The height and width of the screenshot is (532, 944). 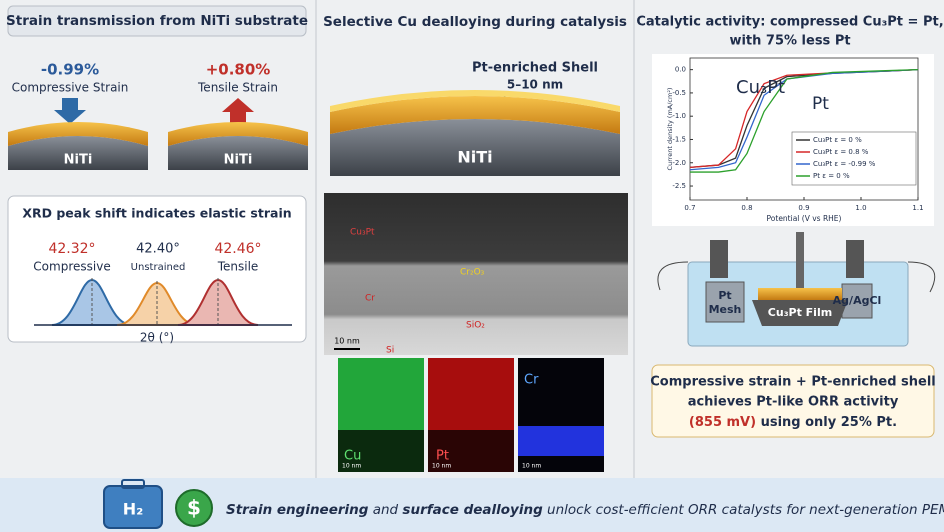 What do you see at coordinates (841, 152) in the screenshot?
I see `legend-label: Cu₃Pt ε = 0.8 %` at bounding box center [841, 152].